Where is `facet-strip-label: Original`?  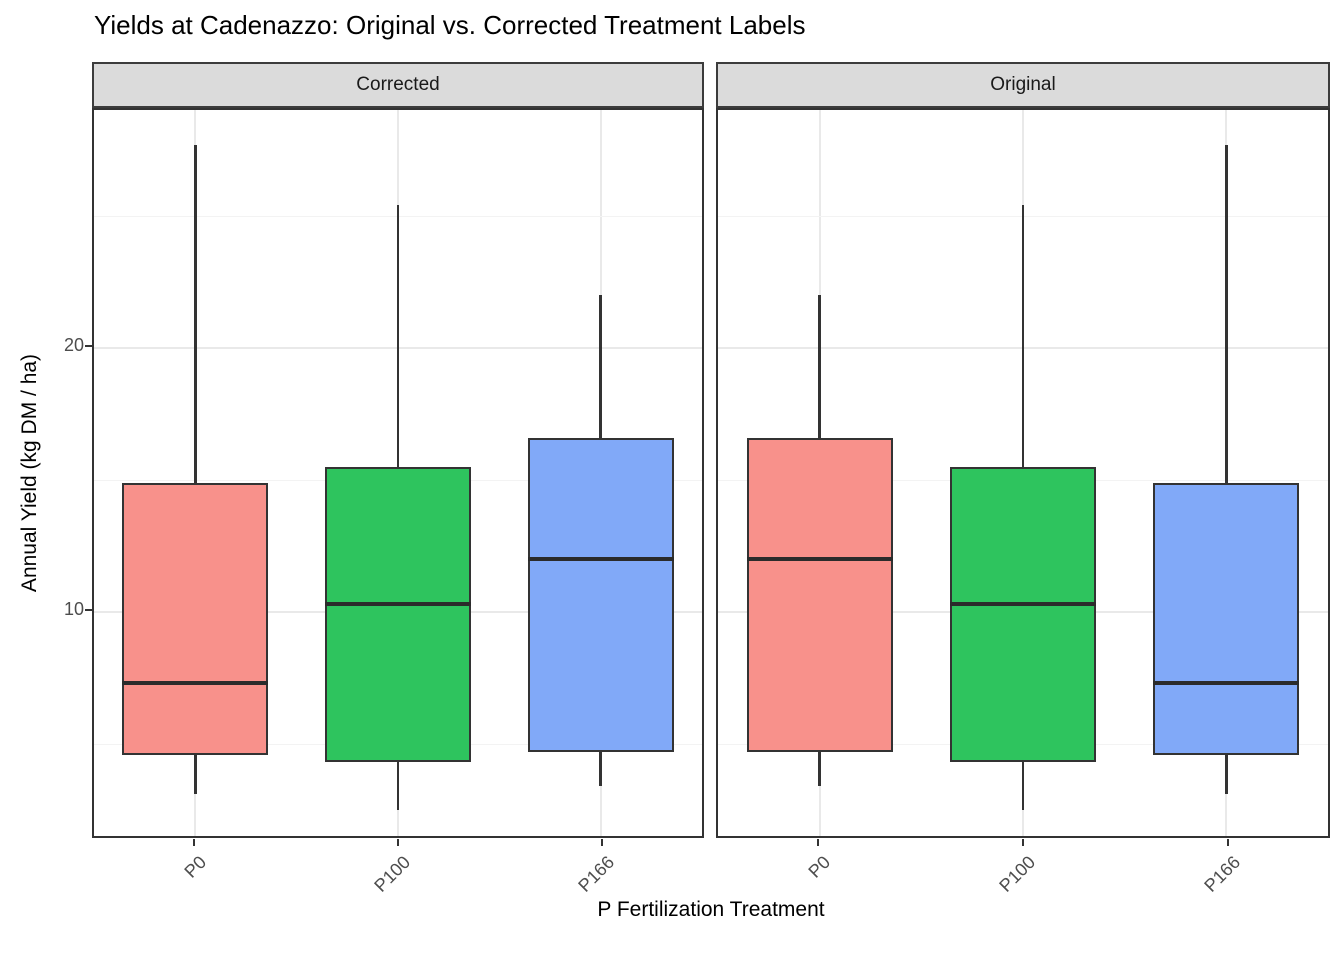
facet-strip-label: Original is located at coordinates (1023, 84).